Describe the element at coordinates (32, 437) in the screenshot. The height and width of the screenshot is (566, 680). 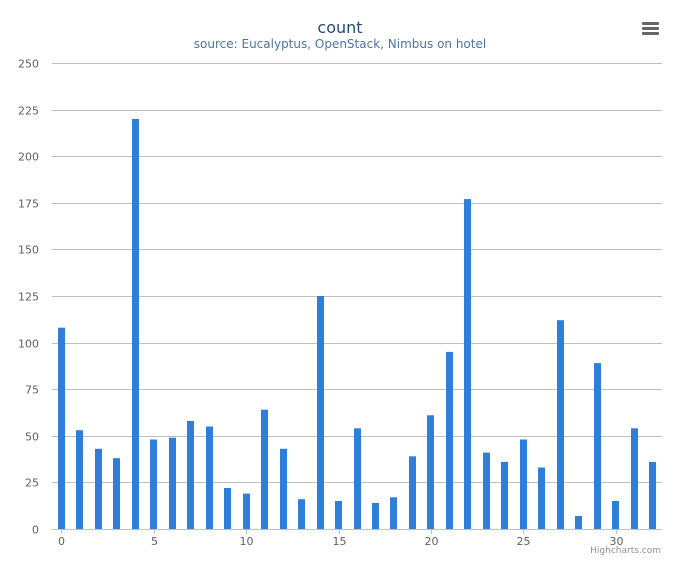
I see `y-tick-label: 50` at that location.